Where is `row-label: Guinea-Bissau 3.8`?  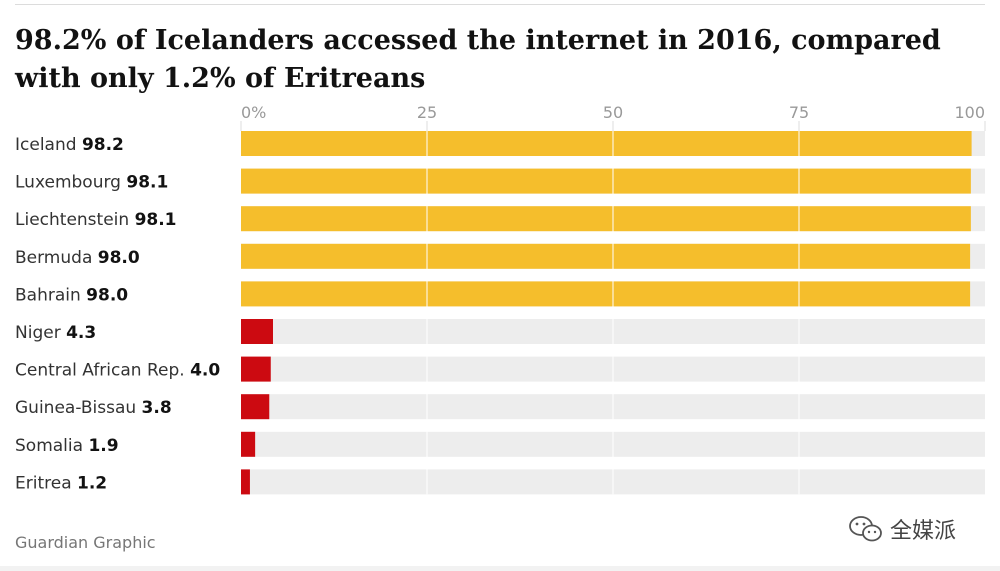
row-label: Guinea-Bissau 3.8 is located at coordinates (93, 408).